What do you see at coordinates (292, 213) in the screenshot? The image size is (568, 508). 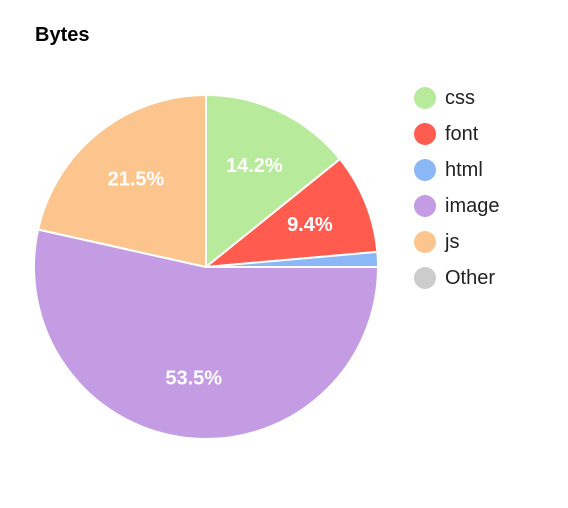 I see `pie-slice-font` at bounding box center [292, 213].